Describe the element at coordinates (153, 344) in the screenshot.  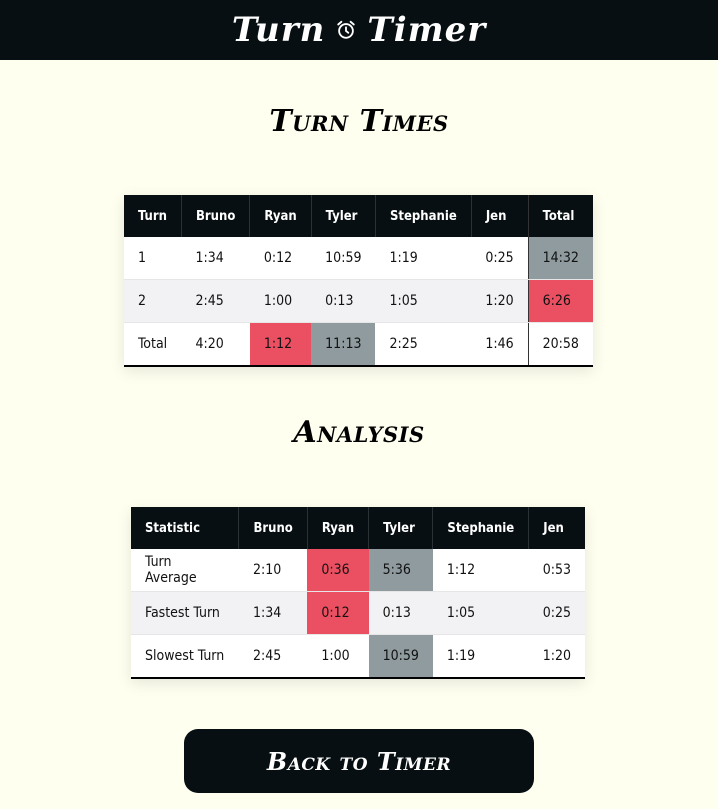
I see `table-cell: Total` at that location.